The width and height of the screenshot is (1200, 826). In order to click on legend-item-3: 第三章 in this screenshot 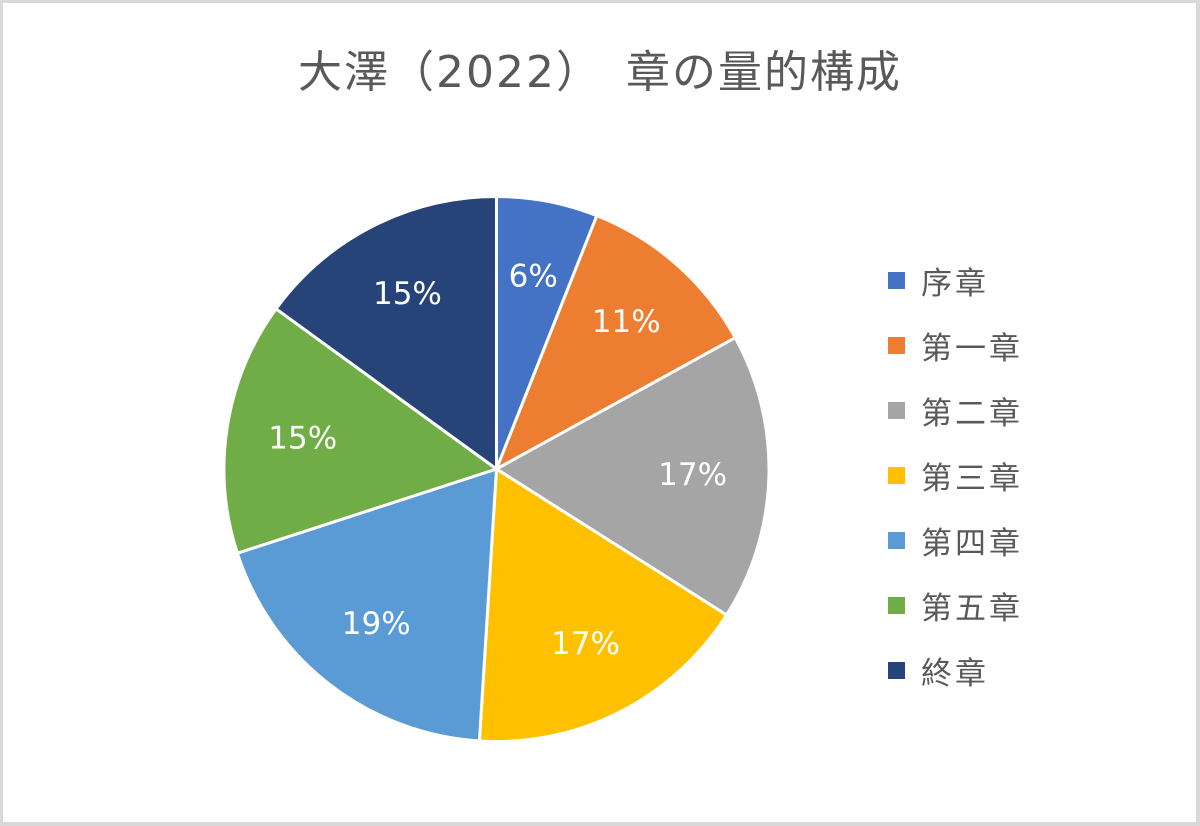, I will do `click(955, 475)`.